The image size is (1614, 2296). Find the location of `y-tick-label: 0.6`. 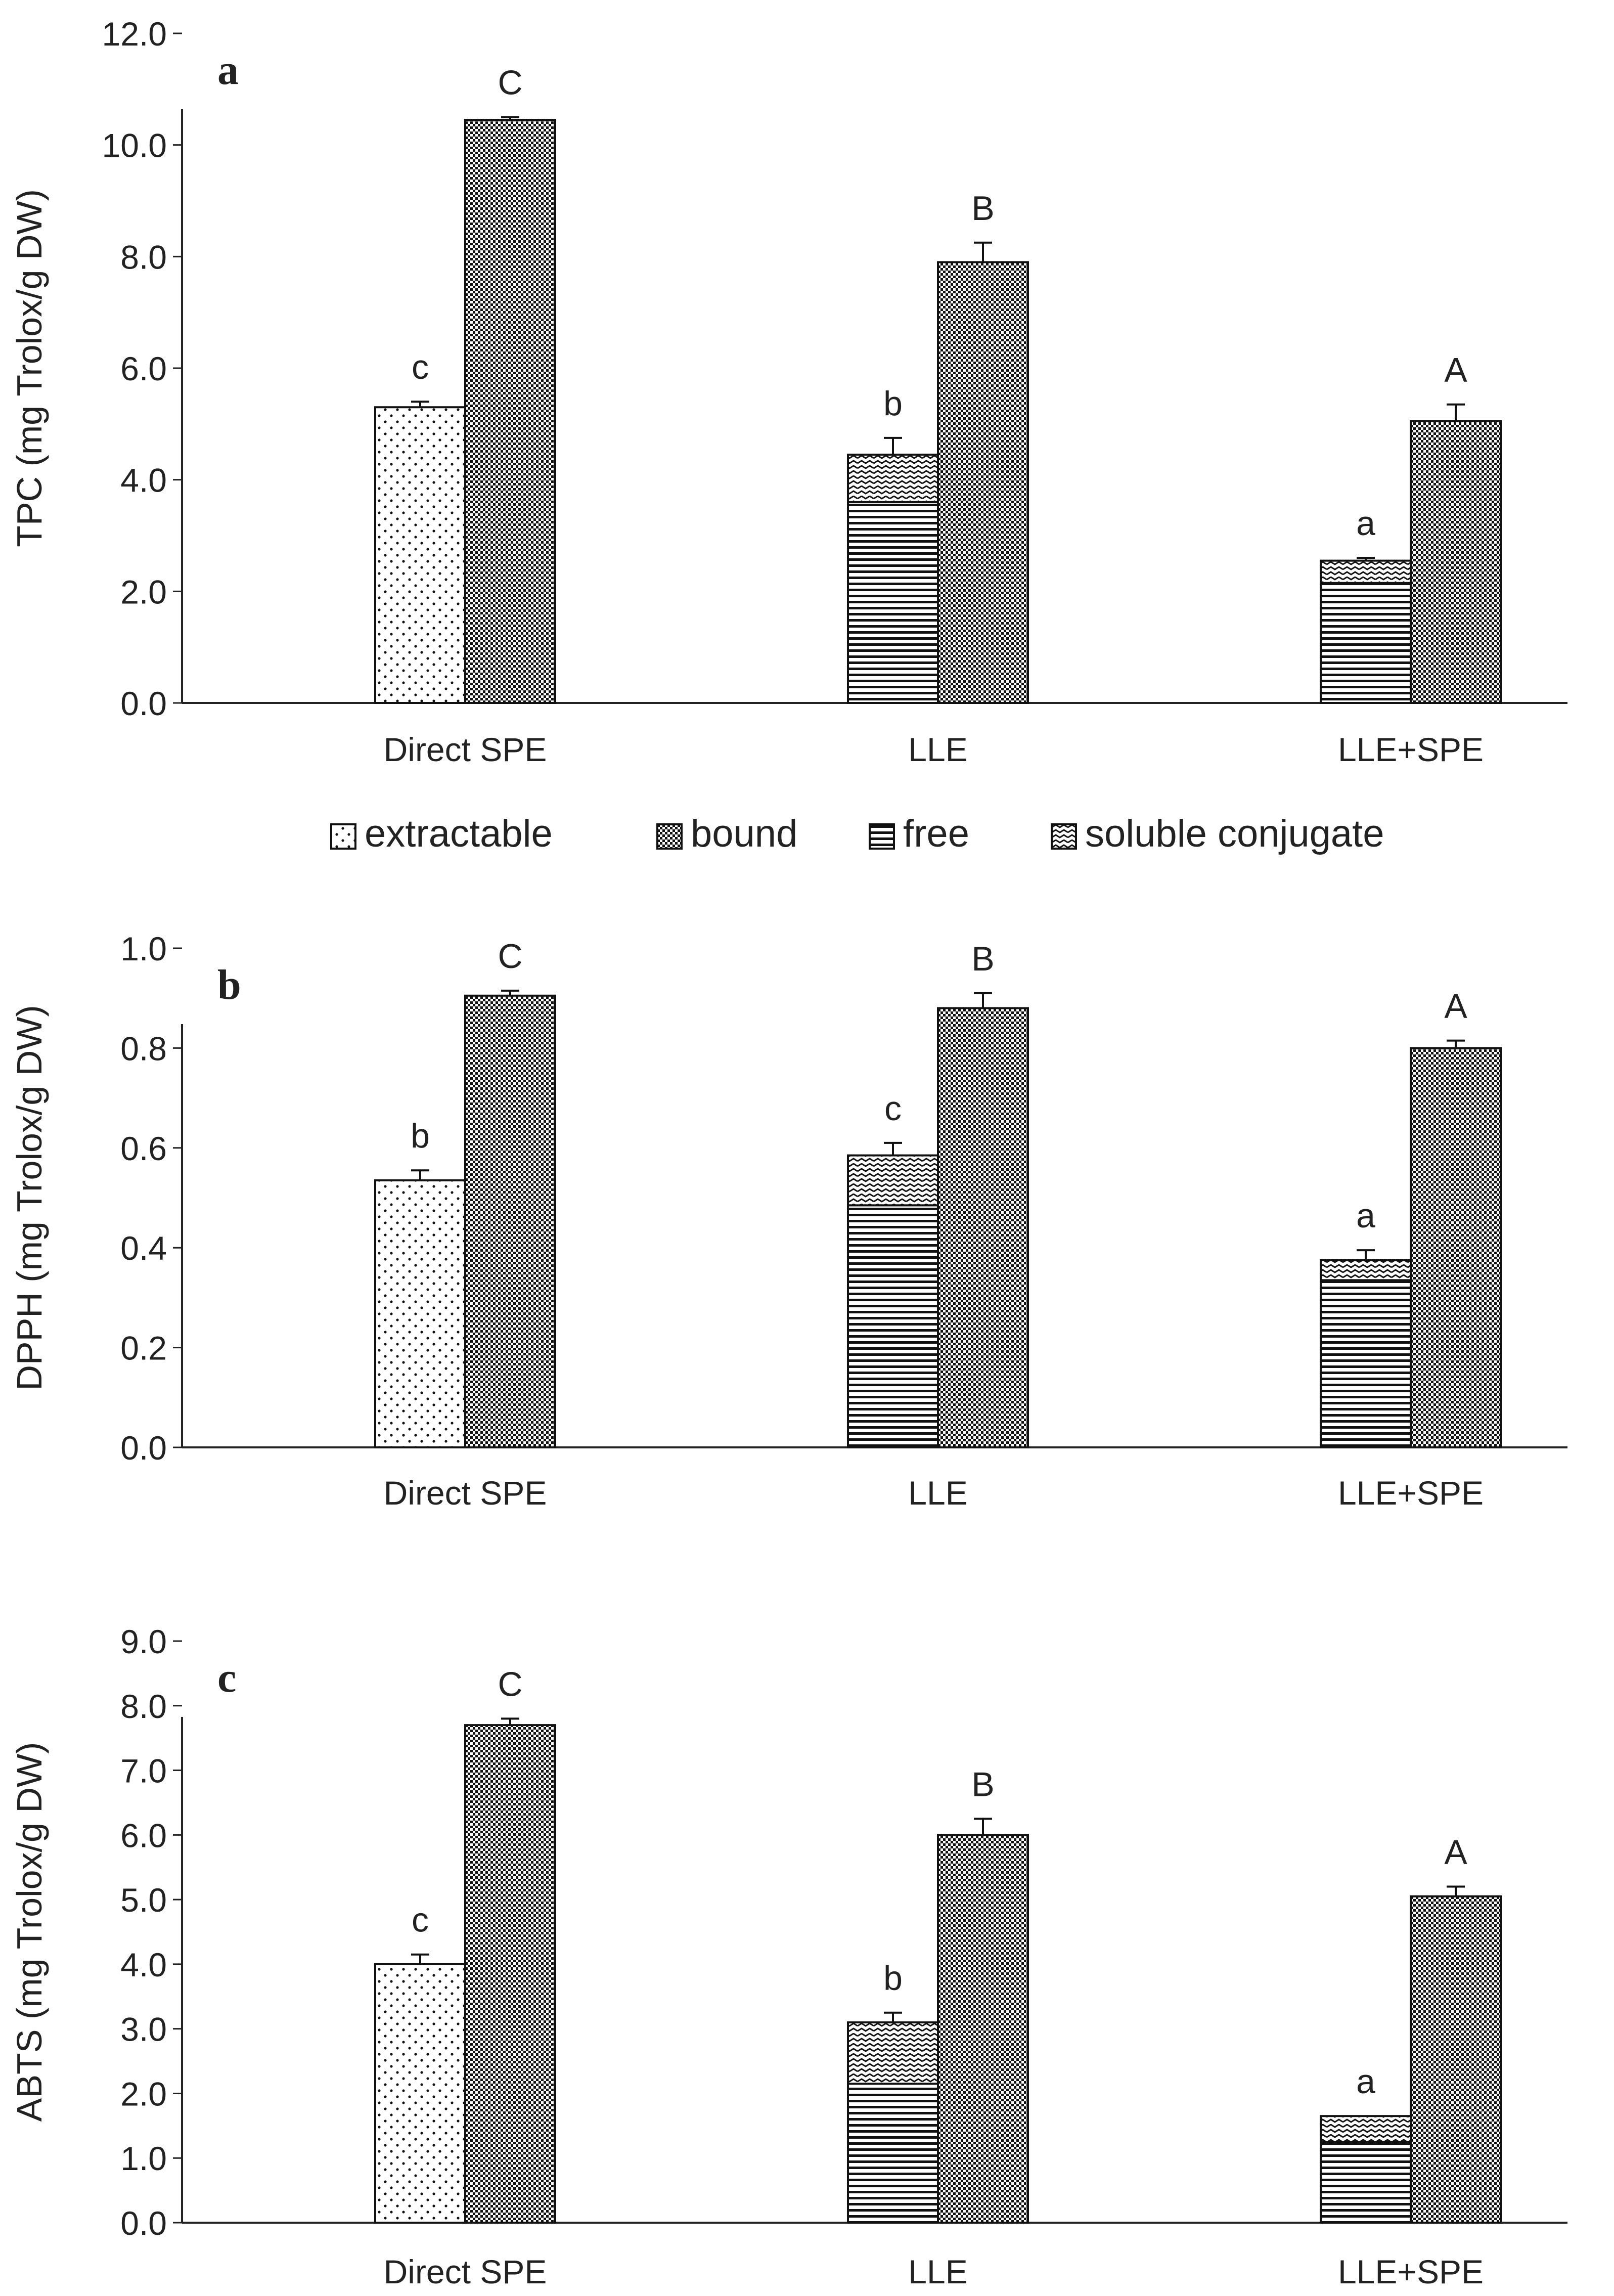

y-tick-label: 0.6 is located at coordinates (143, 1148).